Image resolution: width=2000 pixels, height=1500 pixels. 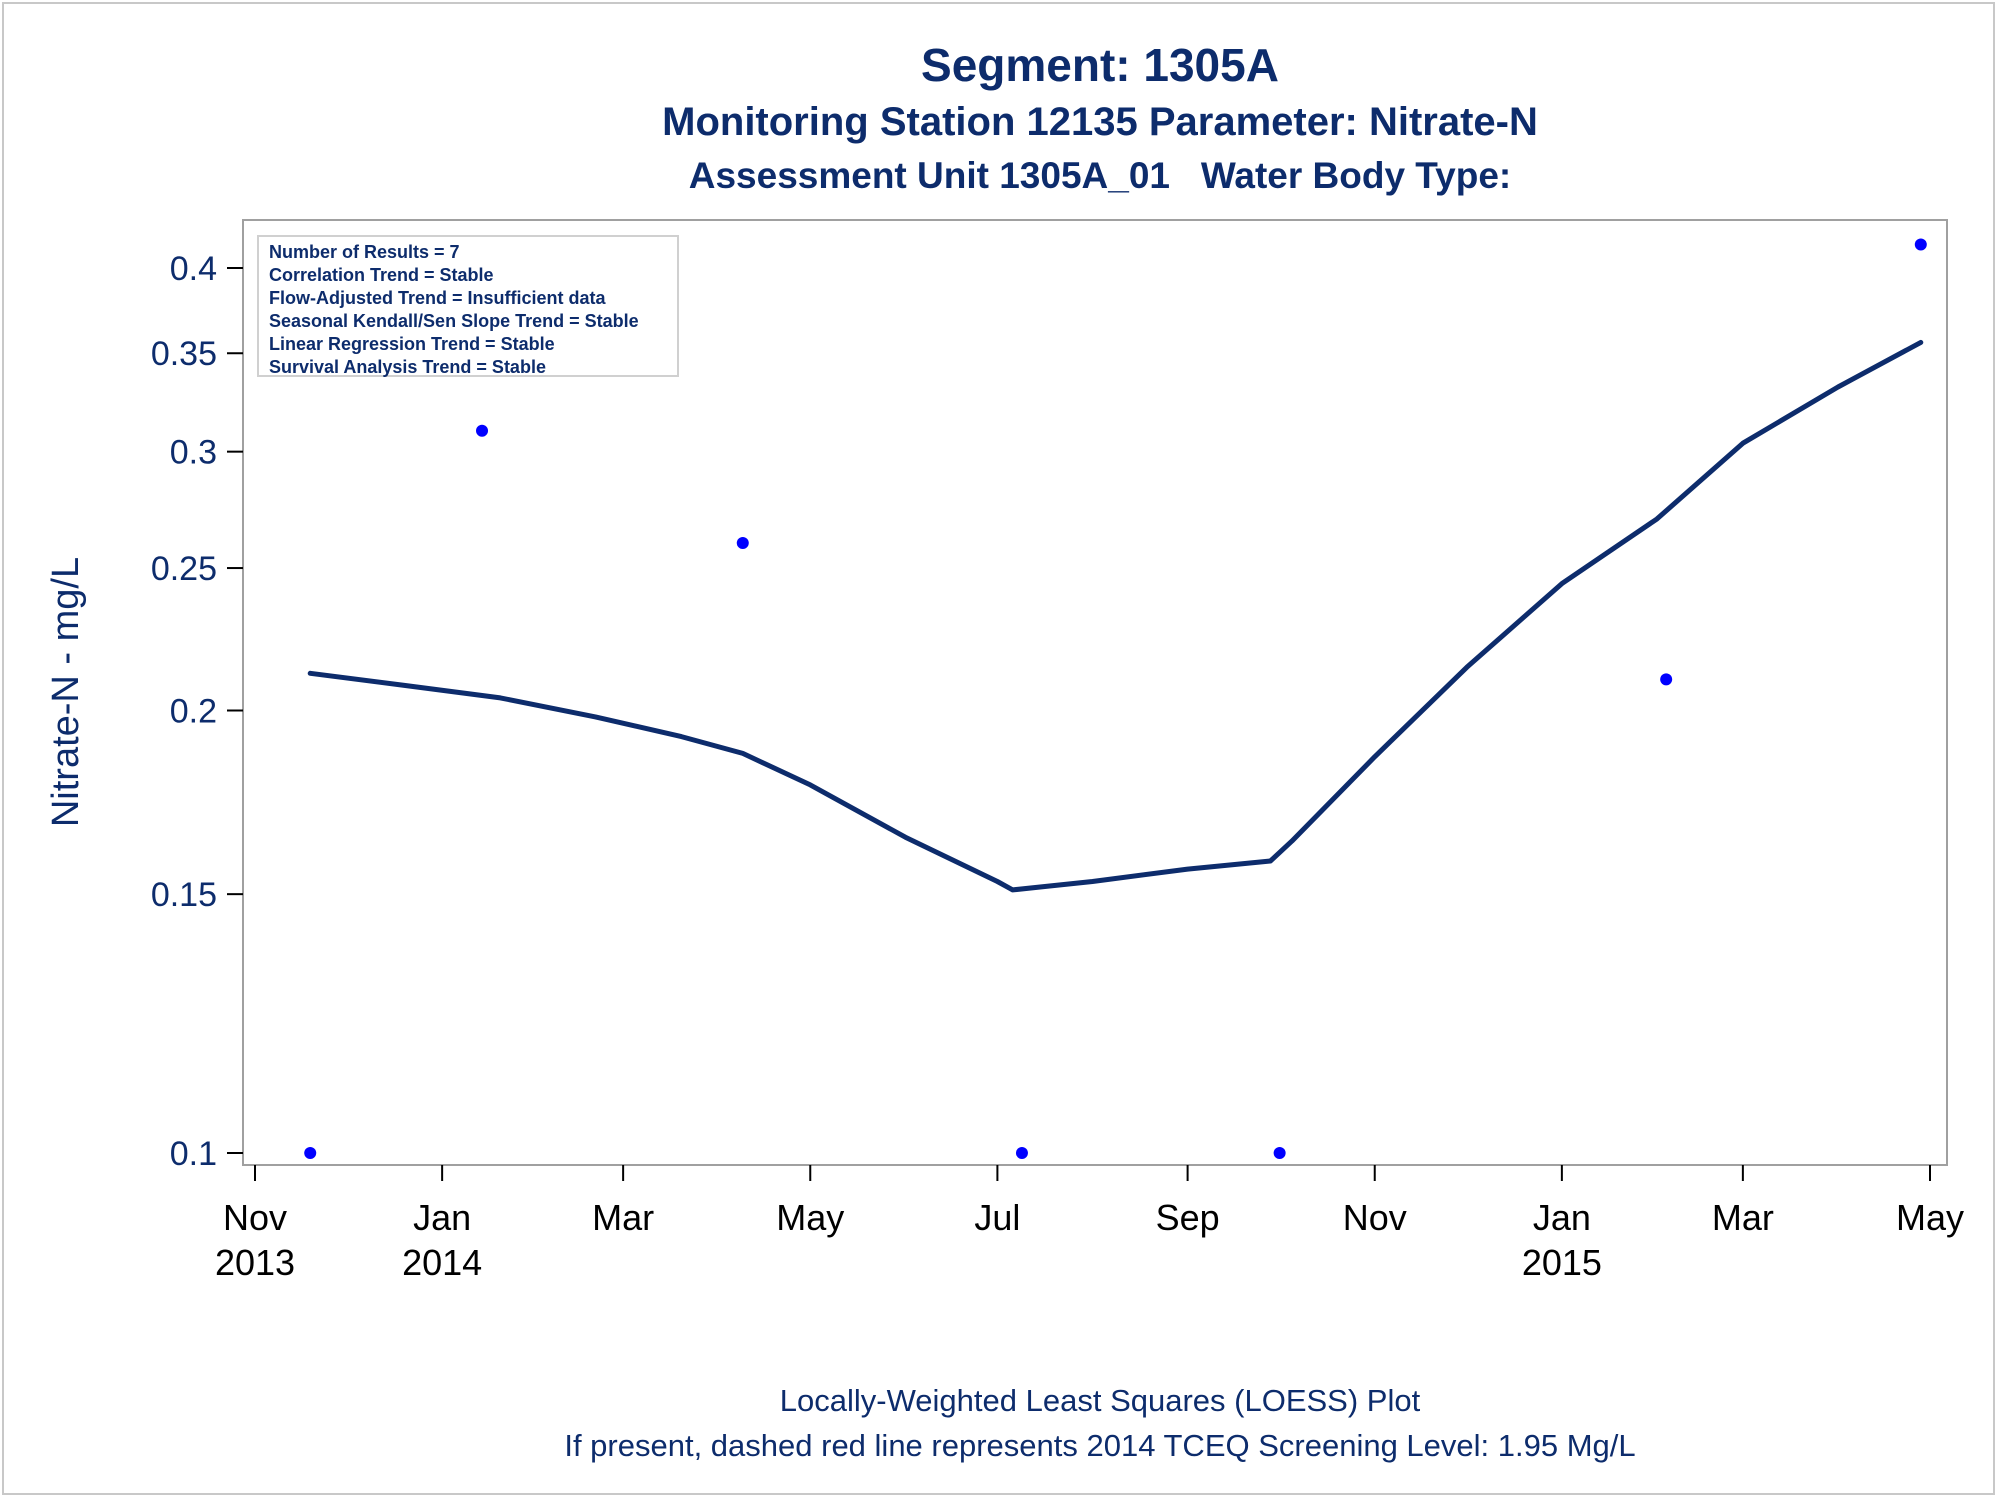 I want to click on y-tick-label: 0.15, so click(x=184, y=895).